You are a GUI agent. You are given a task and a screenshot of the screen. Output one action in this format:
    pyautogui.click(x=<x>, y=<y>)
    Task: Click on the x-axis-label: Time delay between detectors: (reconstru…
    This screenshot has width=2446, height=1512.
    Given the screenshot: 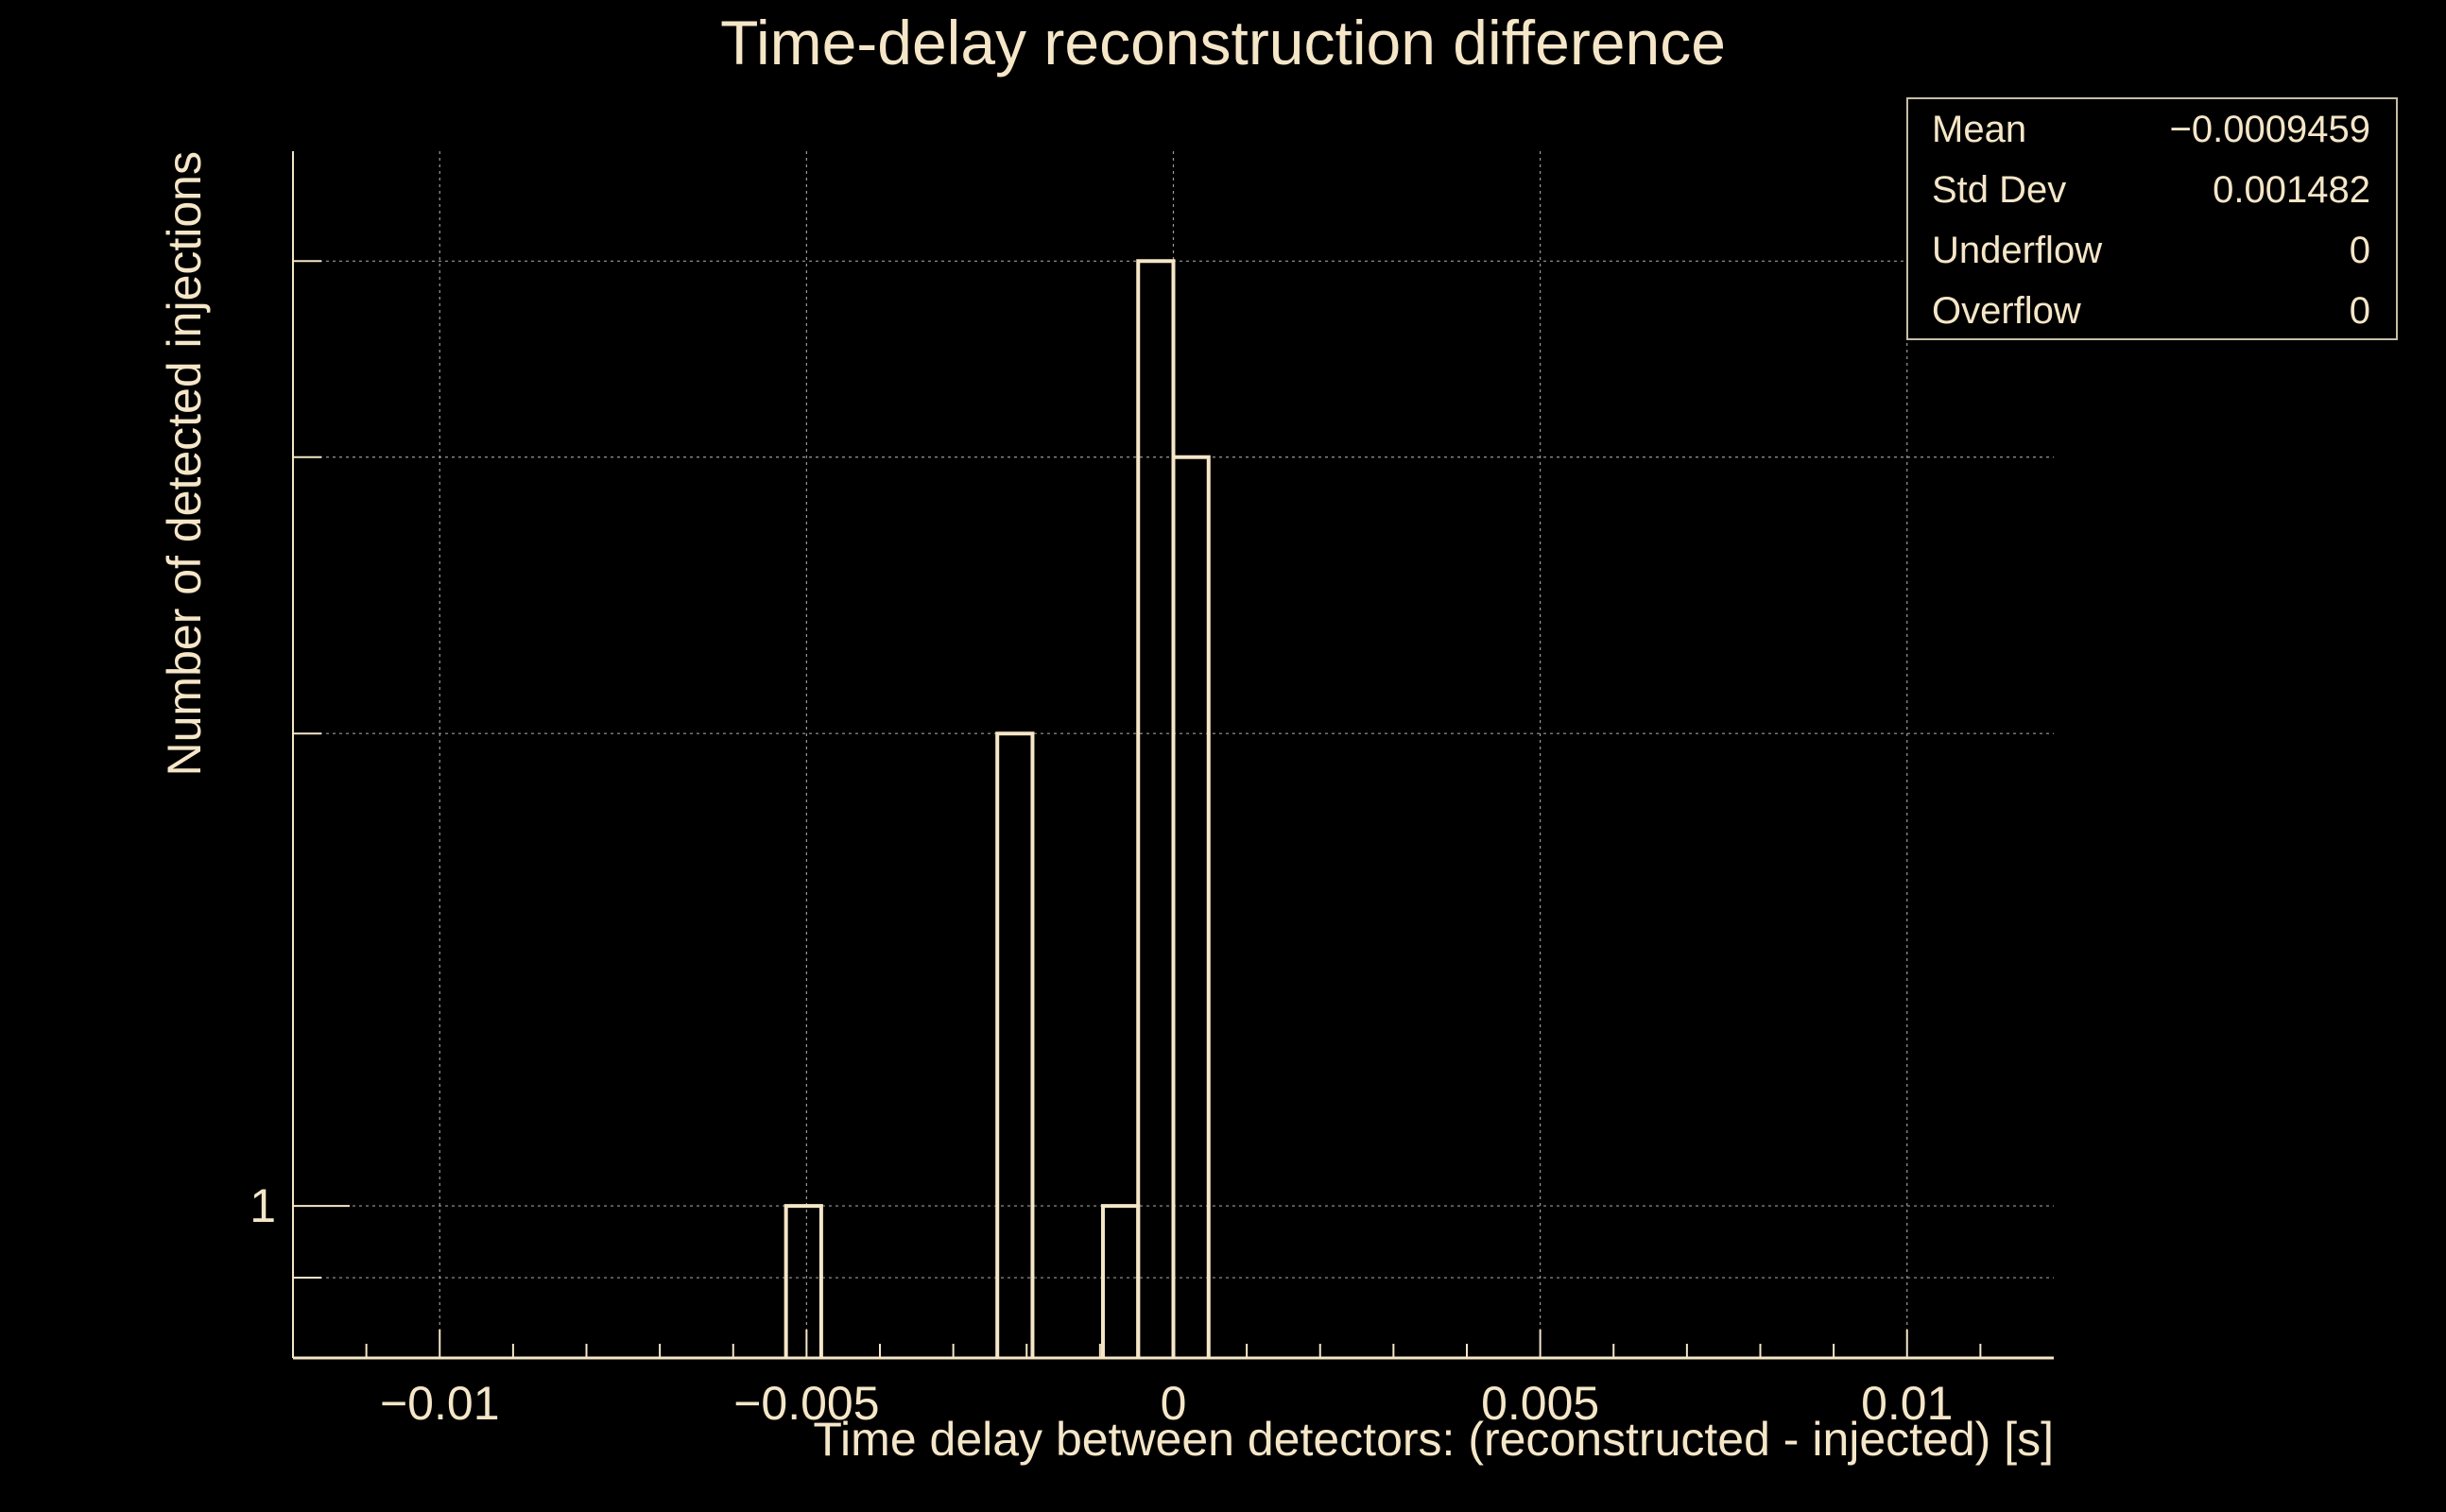 What is the action you would take?
    pyautogui.click(x=1433, y=1439)
    